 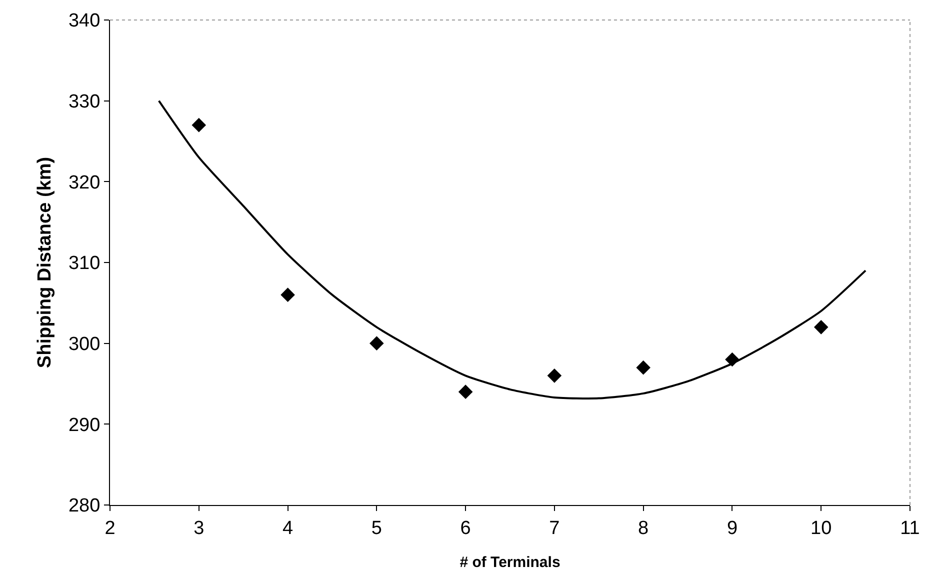 What do you see at coordinates (84, 183) in the screenshot?
I see `y-tick-label: 320` at bounding box center [84, 183].